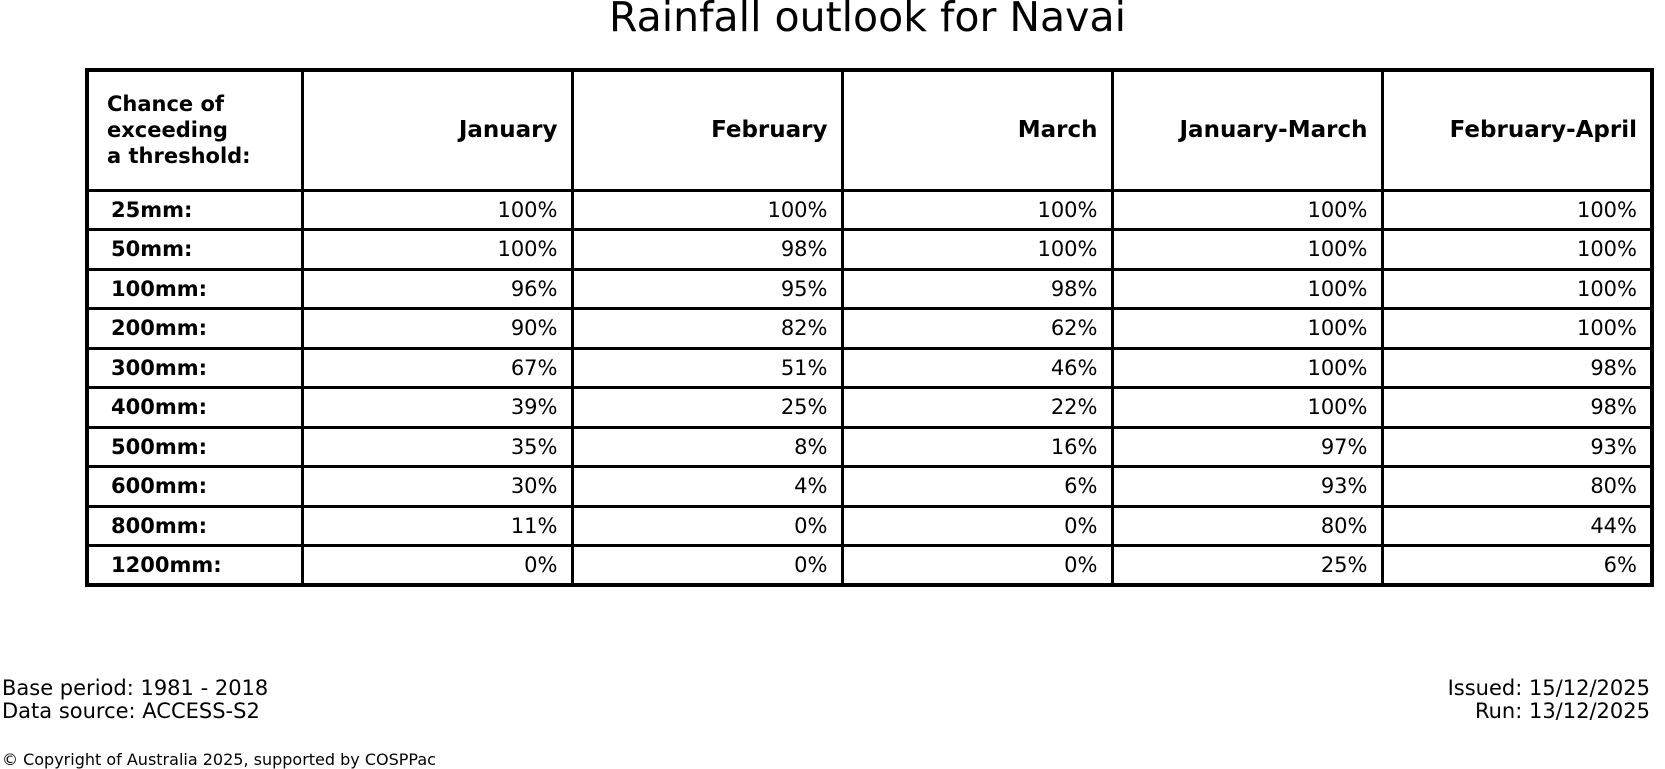 The image size is (1665, 769). I want to click on table-row: 50mm: 100% 98% 100% 100% 100%, so click(869, 249).